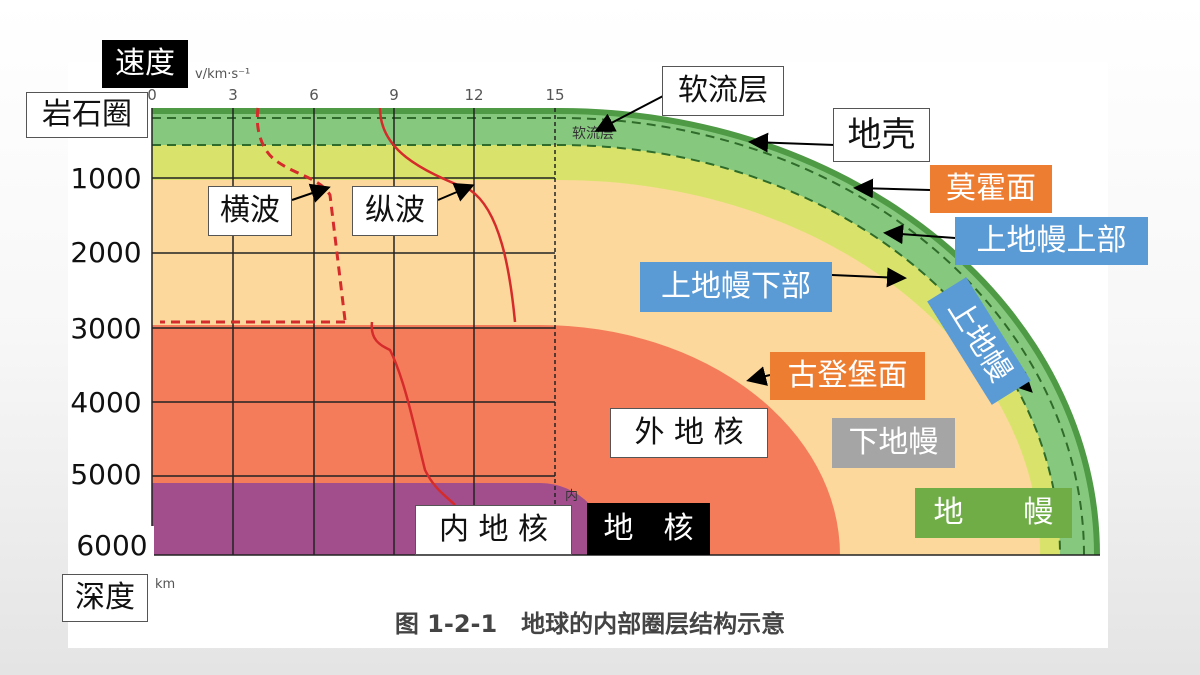 The height and width of the screenshot is (675, 1200). What do you see at coordinates (106, 328) in the screenshot?
I see `depth-tick: 3000` at bounding box center [106, 328].